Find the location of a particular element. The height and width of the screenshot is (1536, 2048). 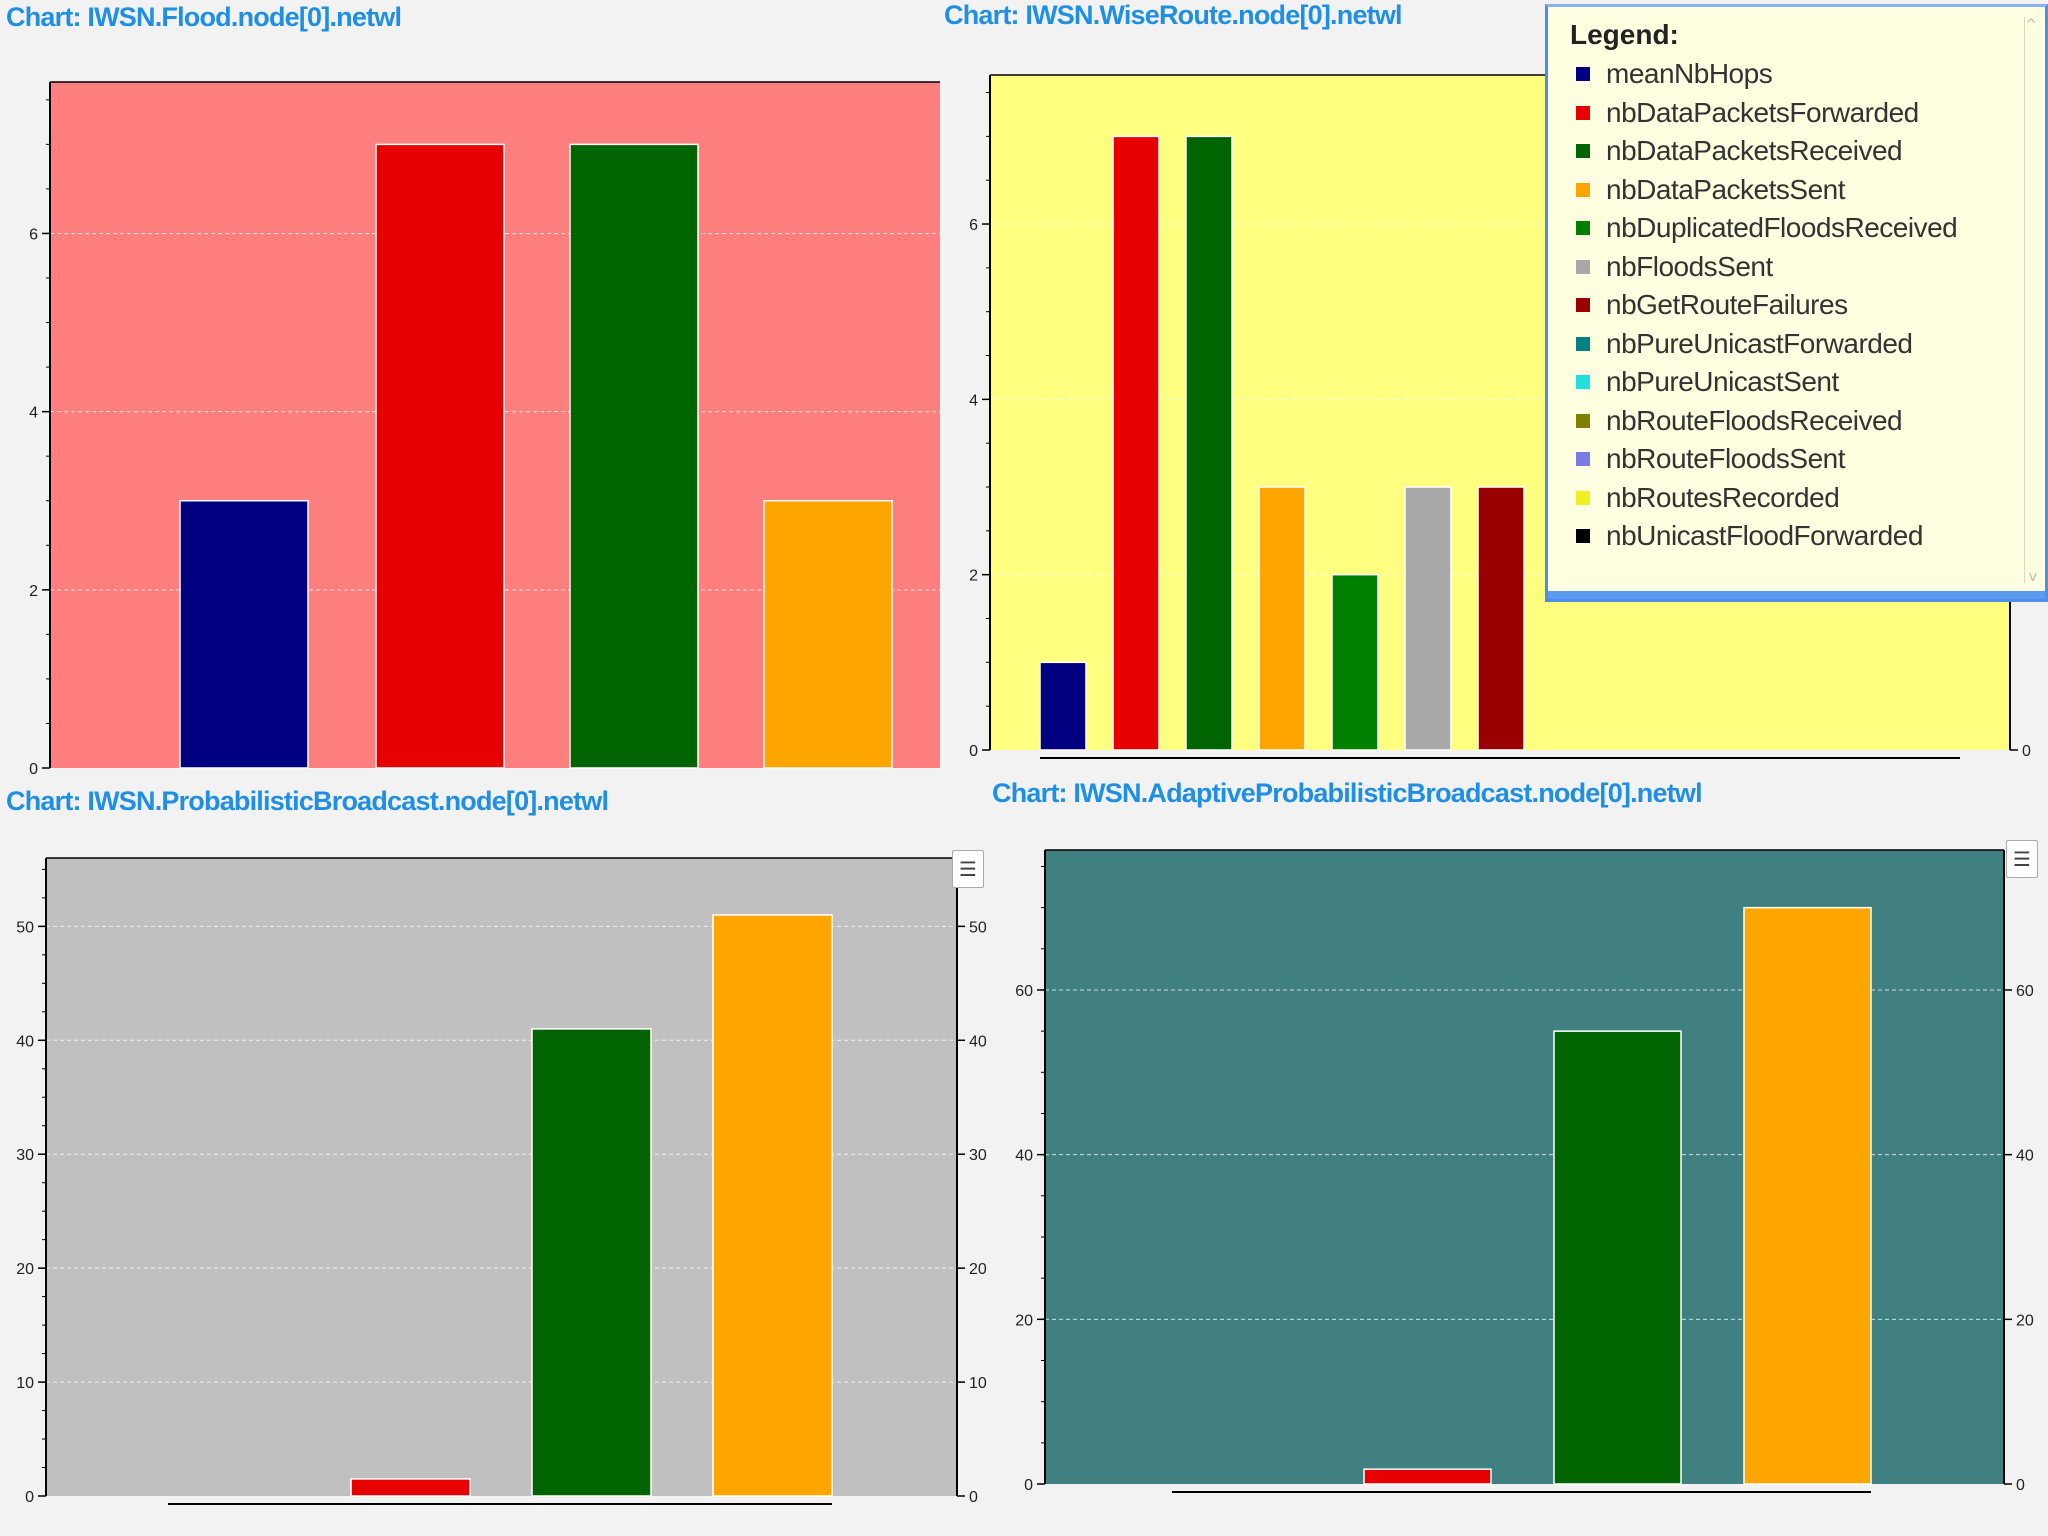

y-tick-label: 60 is located at coordinates (1024, 991).